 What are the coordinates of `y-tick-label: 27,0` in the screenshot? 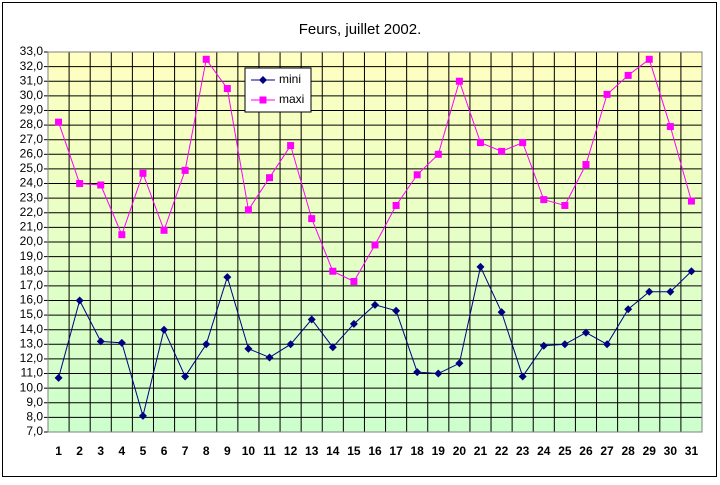 It's located at (32, 139).